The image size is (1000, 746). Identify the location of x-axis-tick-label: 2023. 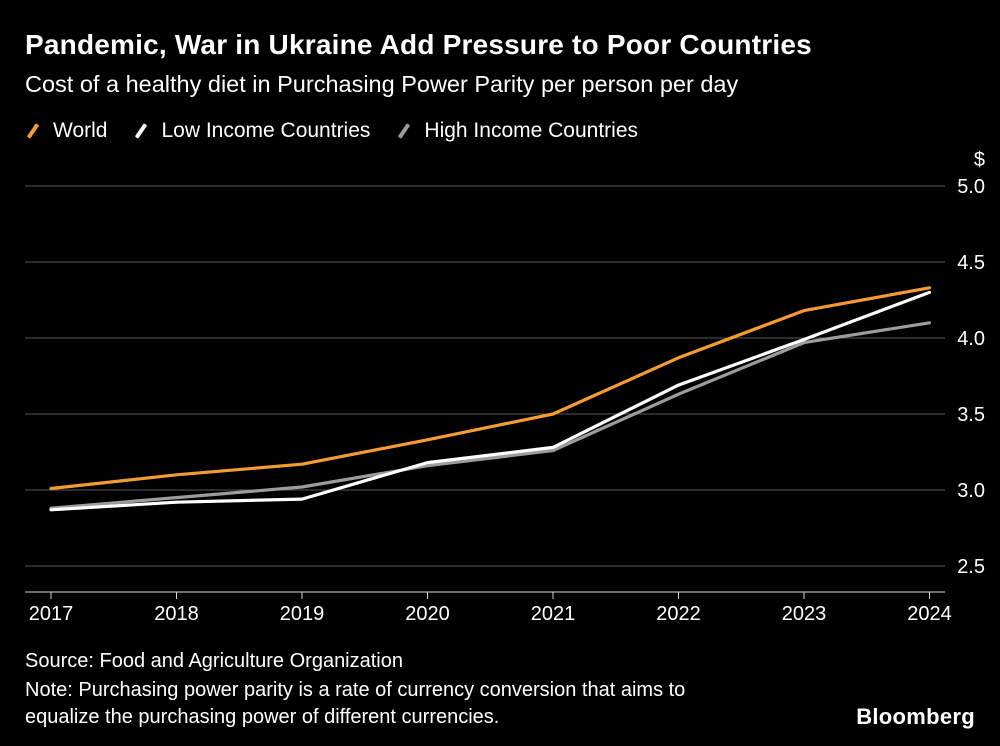
(804, 614).